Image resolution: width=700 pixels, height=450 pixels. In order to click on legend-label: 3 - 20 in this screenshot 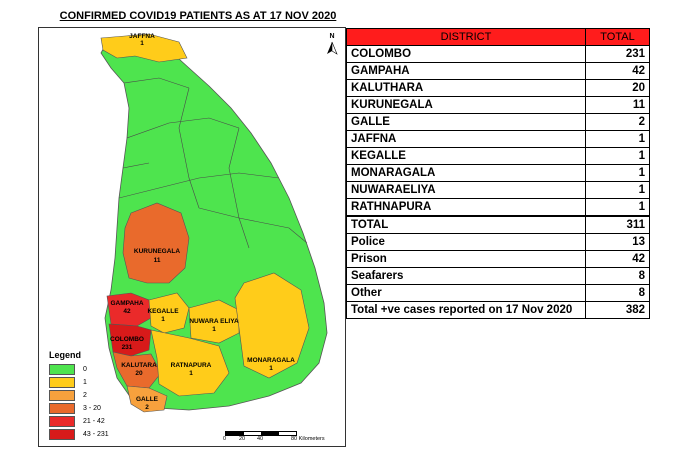, I will do `click(92, 408)`.